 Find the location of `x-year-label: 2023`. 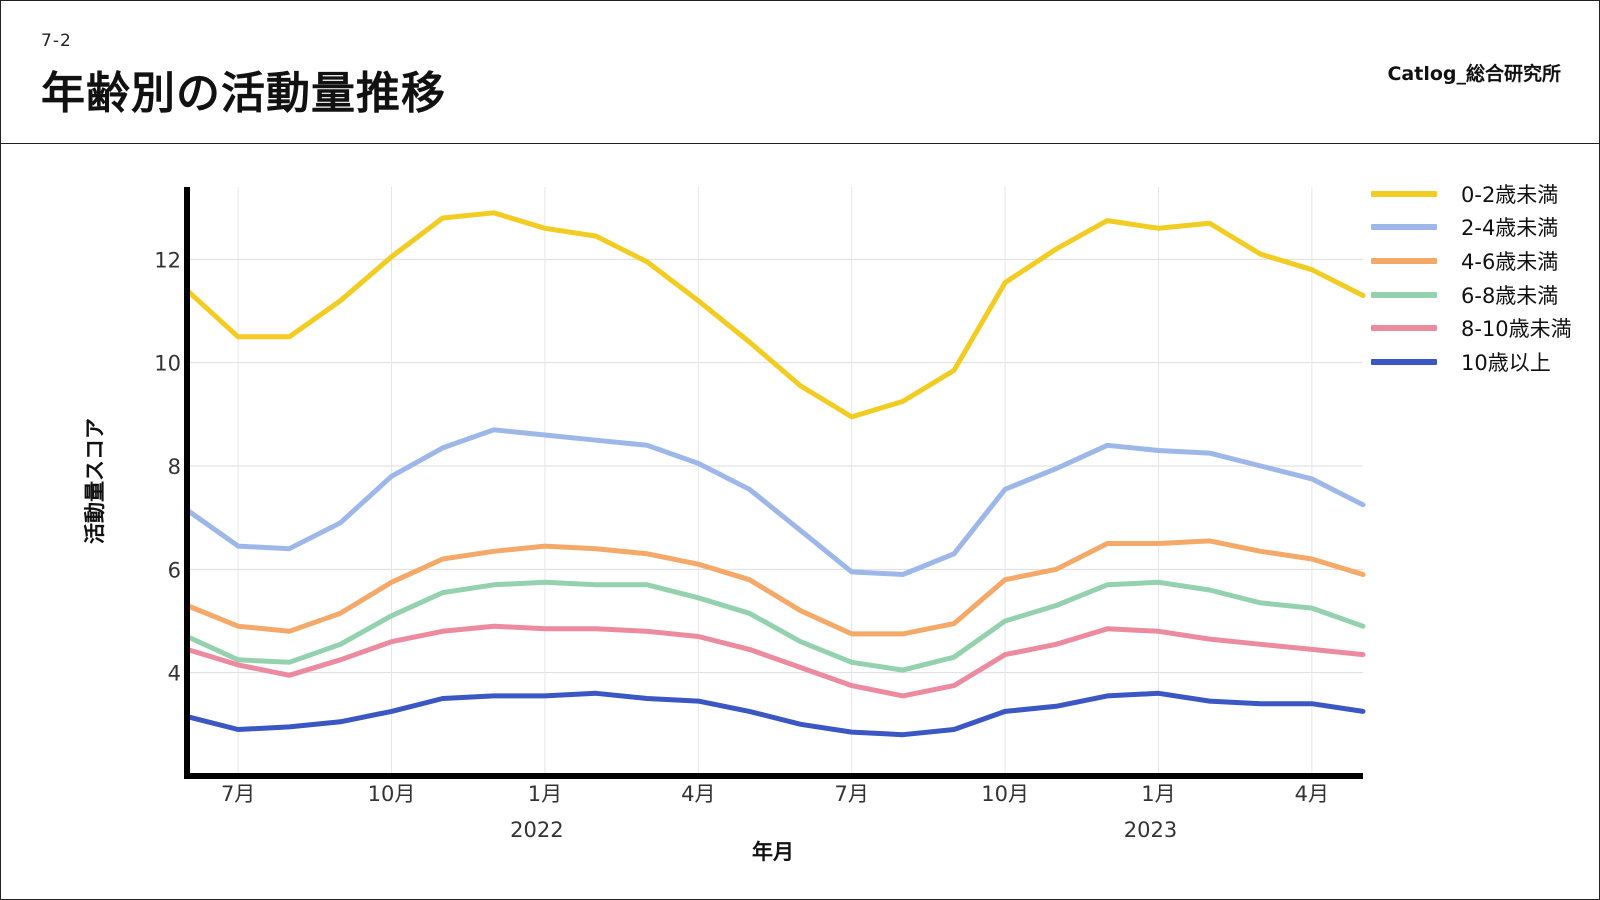

x-year-label: 2023 is located at coordinates (1150, 830).